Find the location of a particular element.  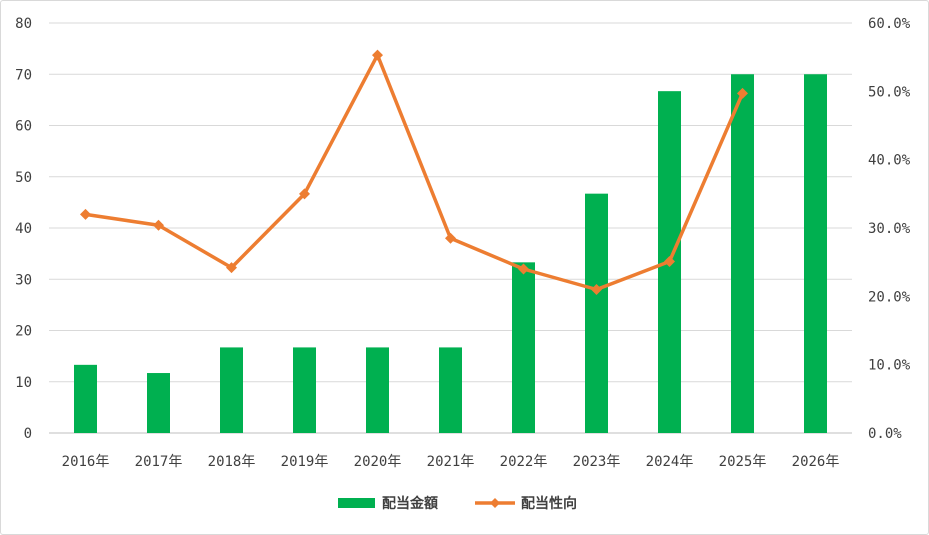

x-tick-label: 2016年 is located at coordinates (86, 462).